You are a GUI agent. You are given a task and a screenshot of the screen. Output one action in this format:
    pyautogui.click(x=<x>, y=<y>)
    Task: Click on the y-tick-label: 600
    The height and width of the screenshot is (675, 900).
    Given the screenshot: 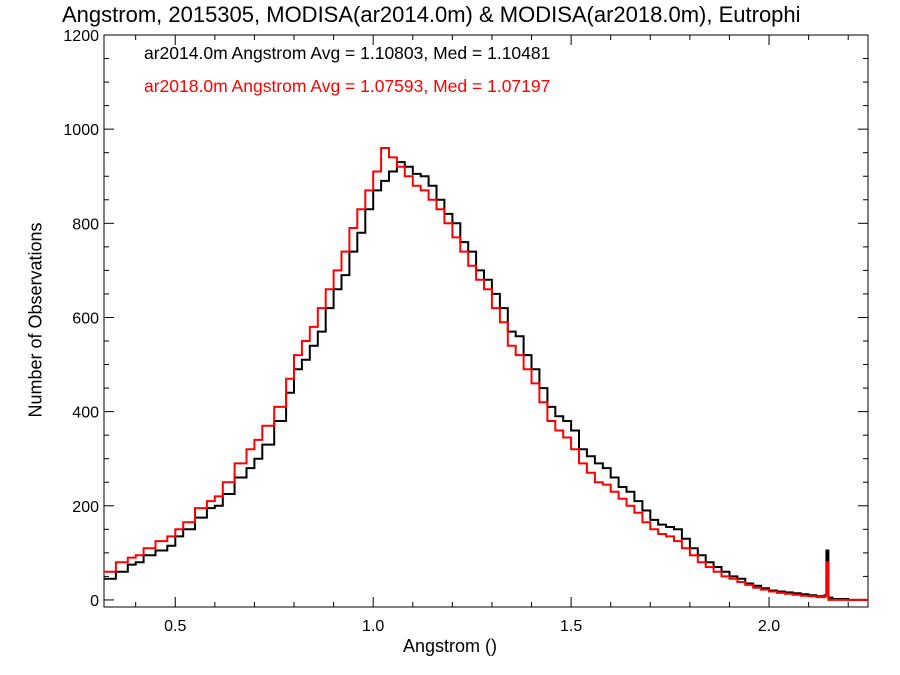 What is the action you would take?
    pyautogui.click(x=85, y=318)
    